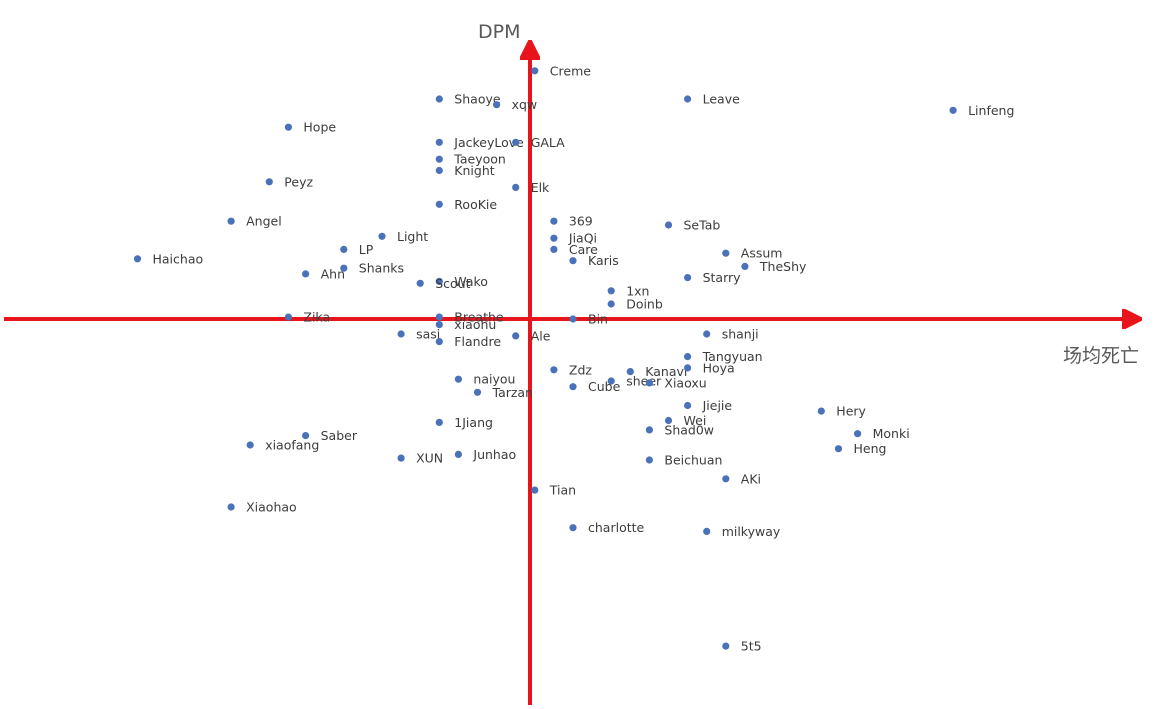 This screenshot has height=709, width=1158. I want to click on point-leave, so click(688, 99).